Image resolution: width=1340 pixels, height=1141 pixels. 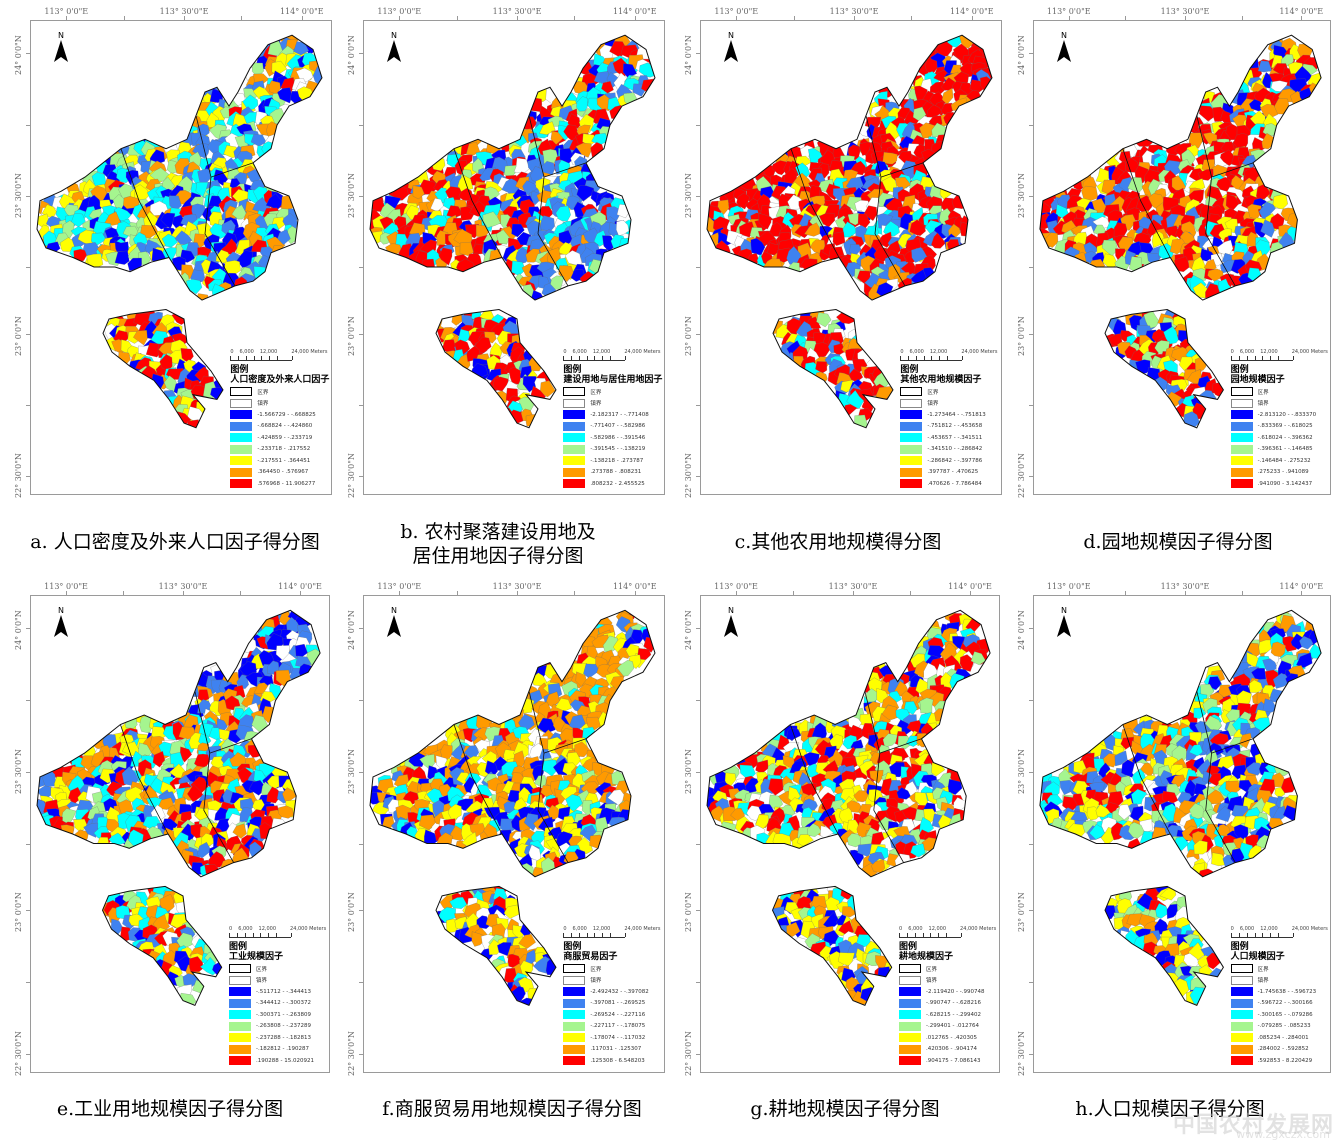 What do you see at coordinates (240, 980) in the screenshot?
I see `town-boundary-swatch` at bounding box center [240, 980].